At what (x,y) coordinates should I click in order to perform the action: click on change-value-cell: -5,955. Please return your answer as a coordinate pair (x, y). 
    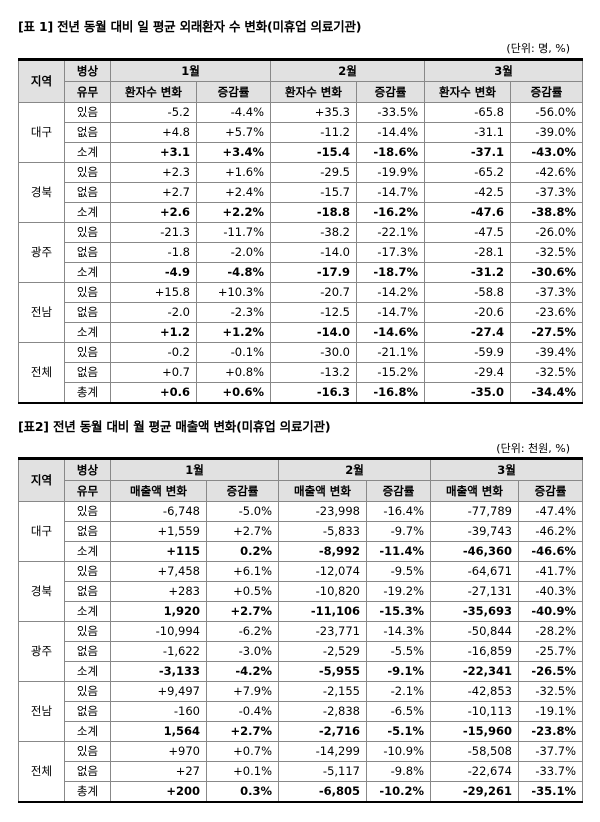
    Looking at the image, I should click on (322, 671).